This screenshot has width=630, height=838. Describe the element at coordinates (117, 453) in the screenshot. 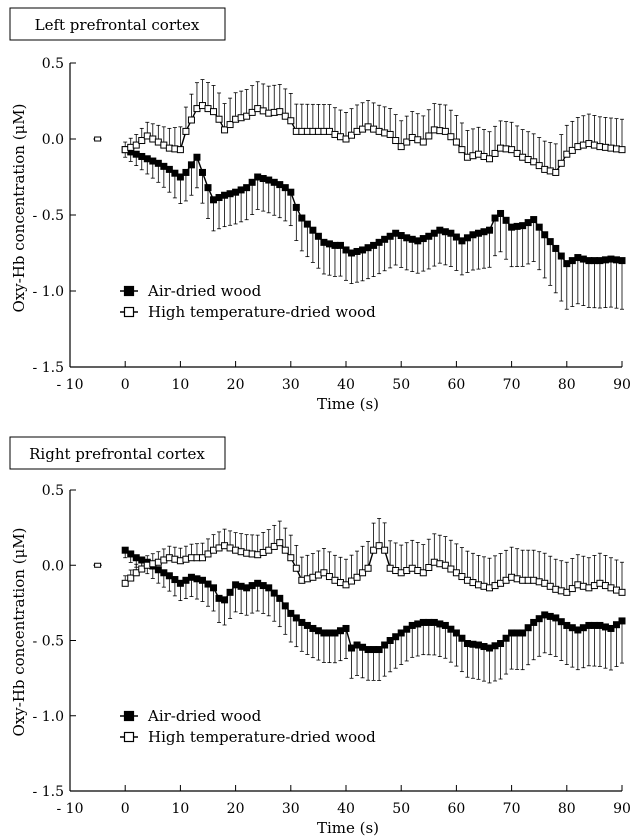

I see `panel-title-box` at that location.